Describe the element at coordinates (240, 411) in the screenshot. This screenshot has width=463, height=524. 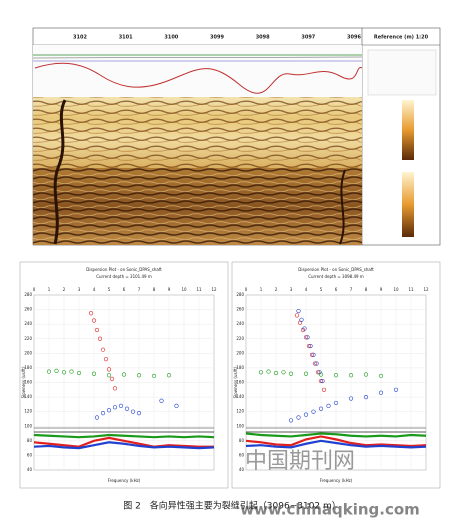
I see `y-tick-label: 120` at that location.